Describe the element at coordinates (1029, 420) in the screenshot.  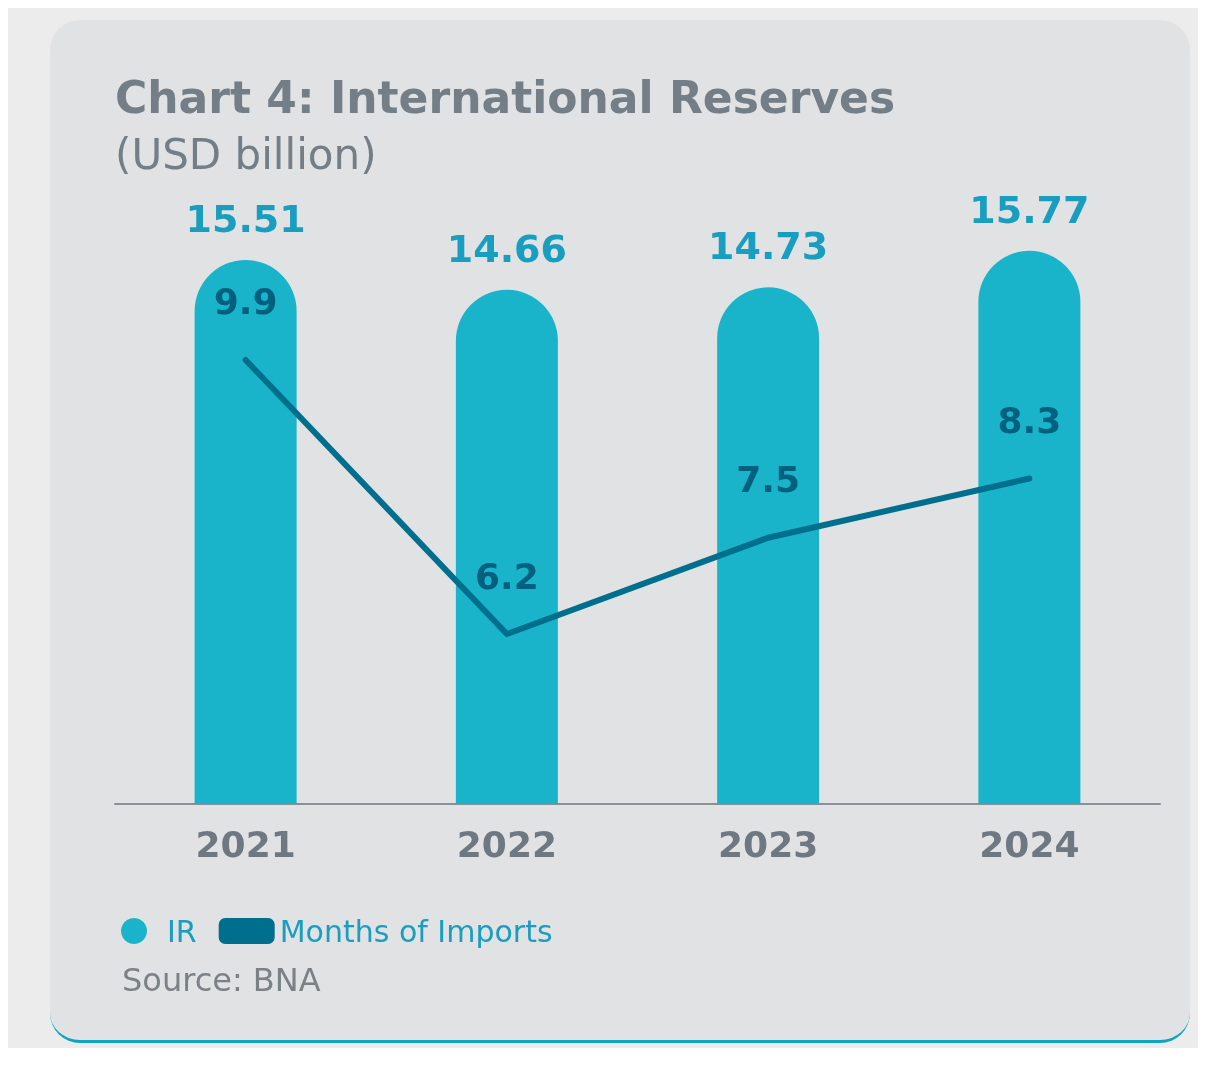
I see `data-label: 8.3` at that location.